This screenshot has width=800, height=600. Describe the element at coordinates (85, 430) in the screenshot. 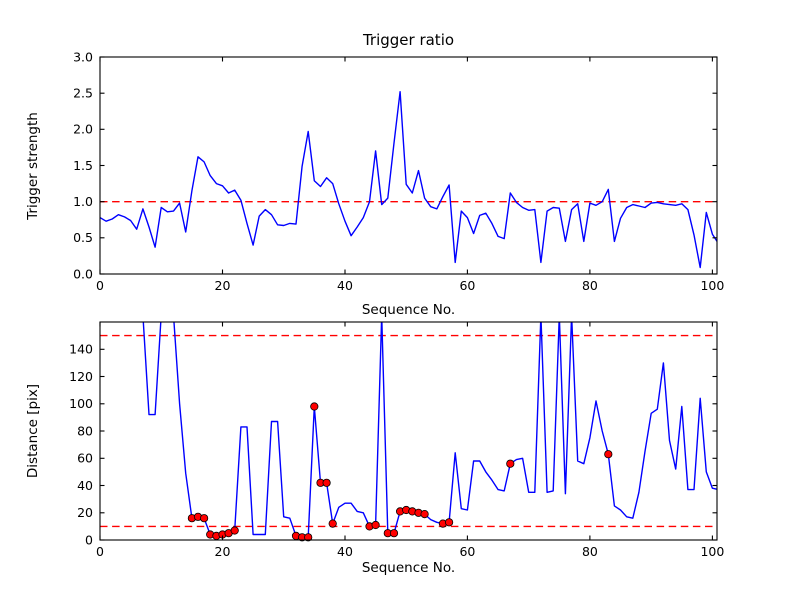

I see `bottom-ytick-label: 80` at that location.